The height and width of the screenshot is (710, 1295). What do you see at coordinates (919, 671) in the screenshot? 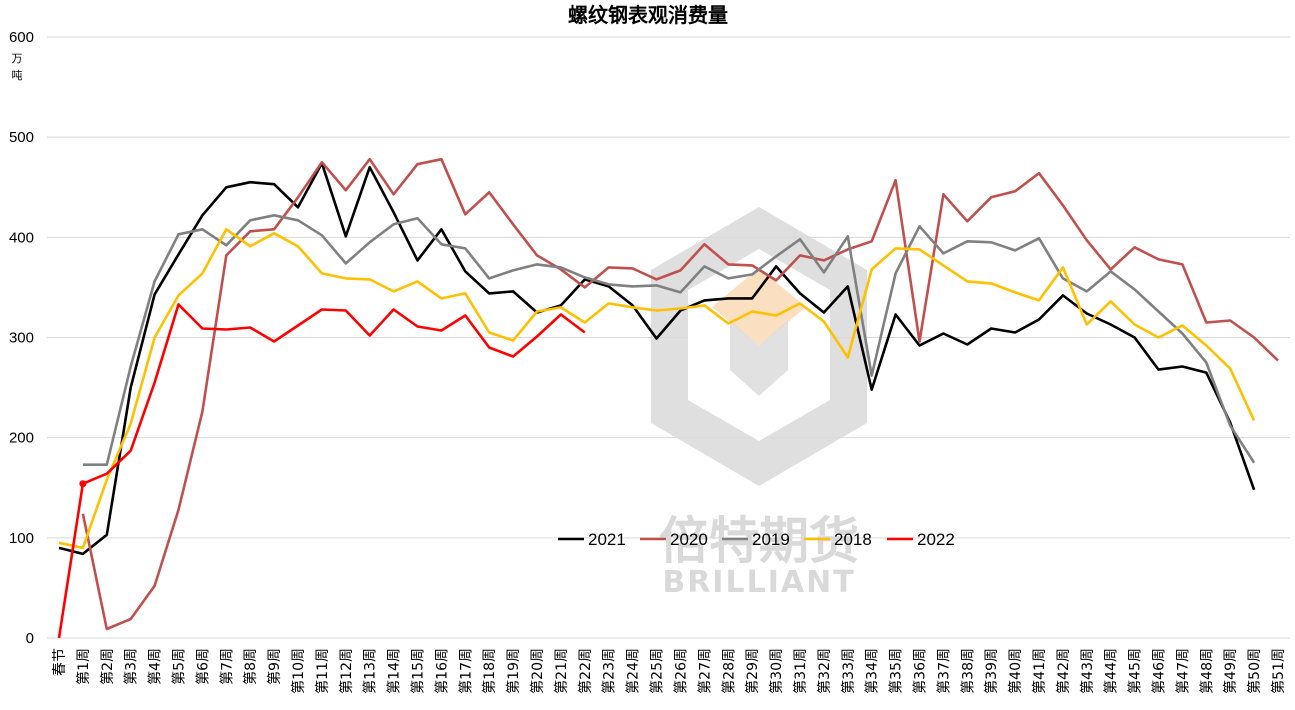
I see `x-tick-label: 第36周` at bounding box center [919, 671].